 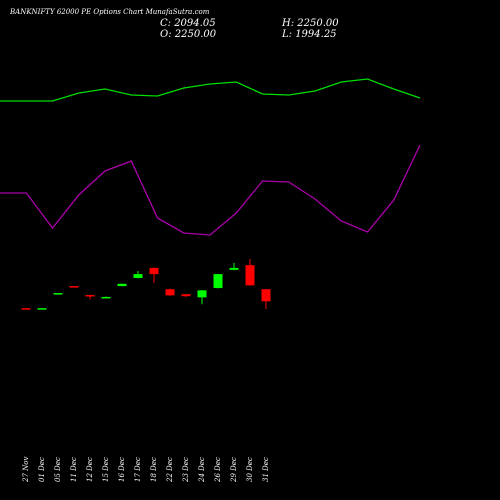 I want to click on x-tick-label: 31 Dec, so click(x=266, y=469).